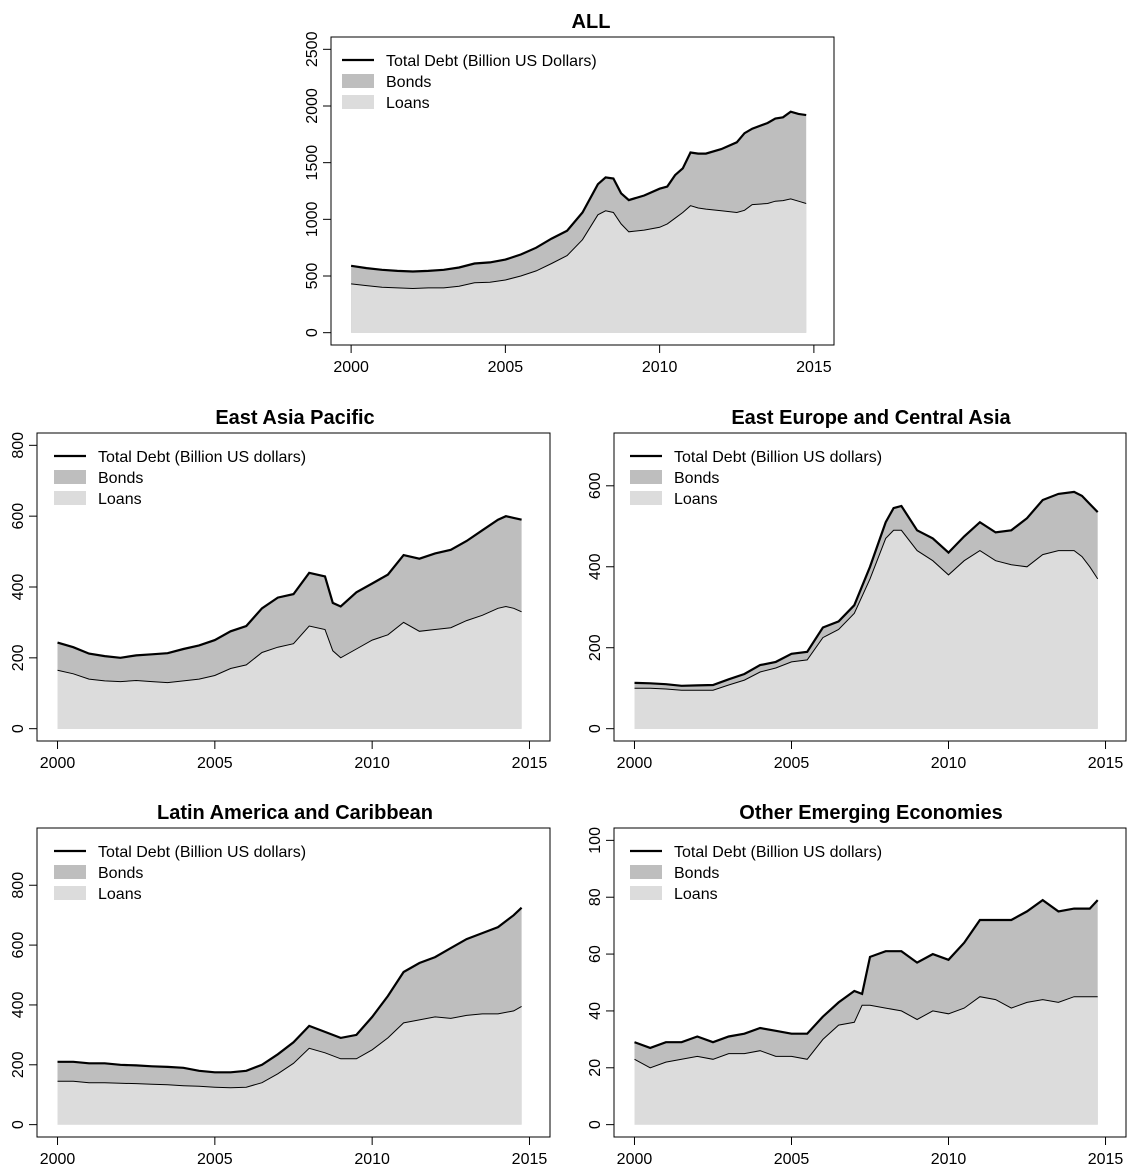  Describe the element at coordinates (312, 49) in the screenshot. I see `y-tick-label: 2500` at that location.